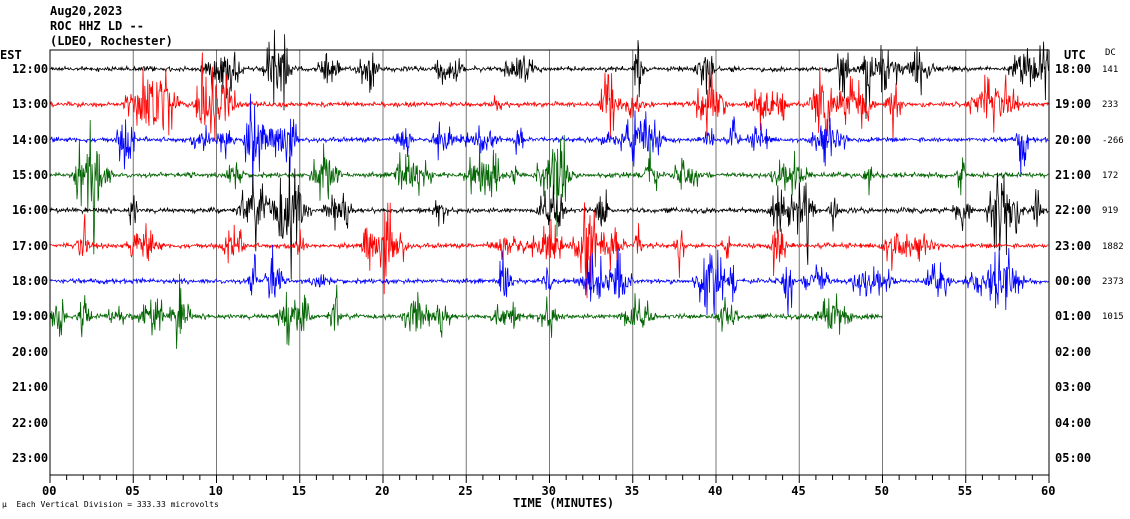  What do you see at coordinates (30, 104) in the screenshot?
I see `est-hour-label: 13:00` at bounding box center [30, 104].